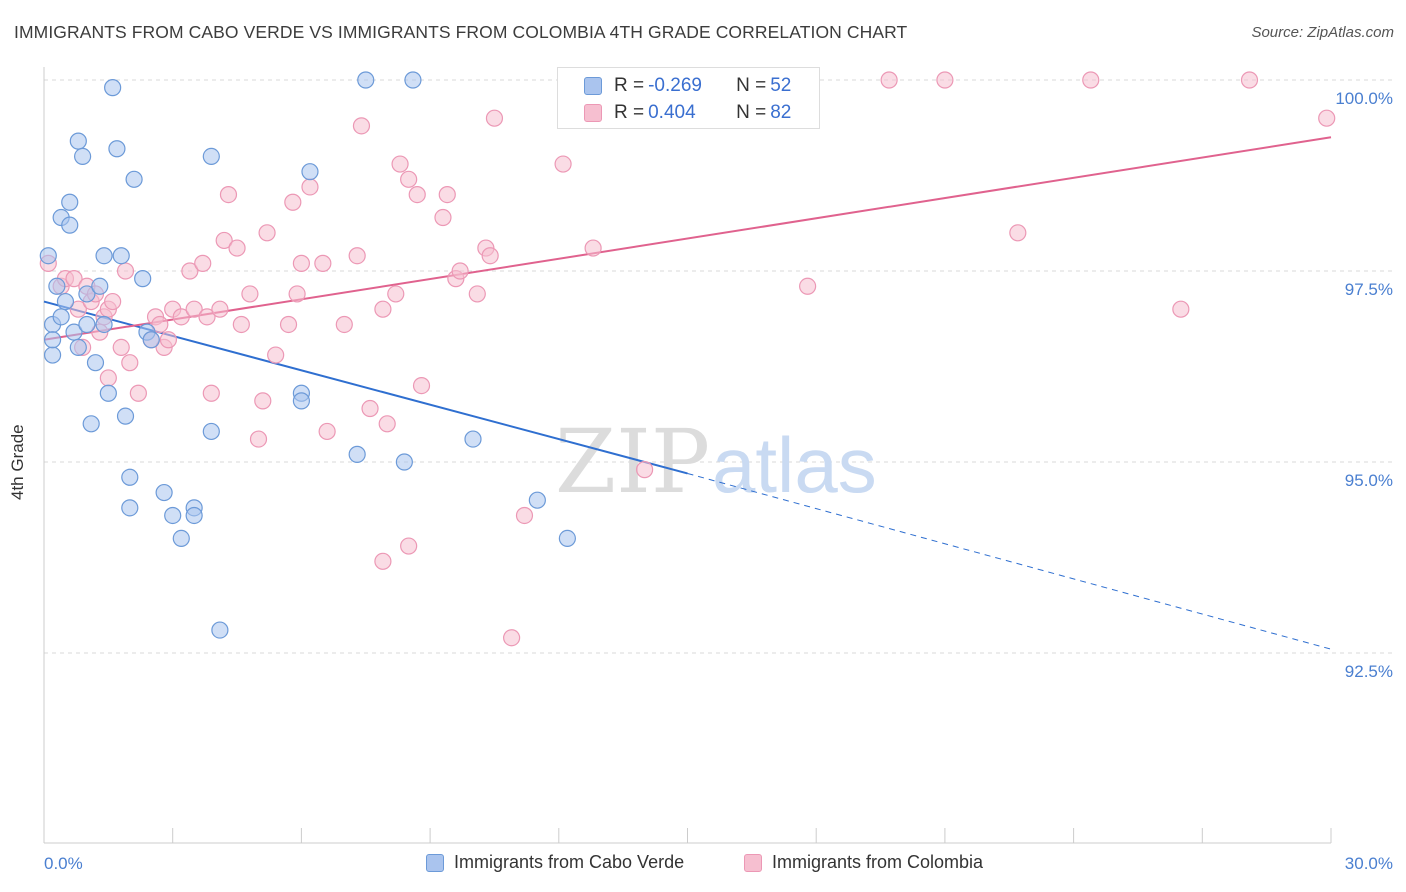  I want to click on trend-line-extension, so click(1009, 561).